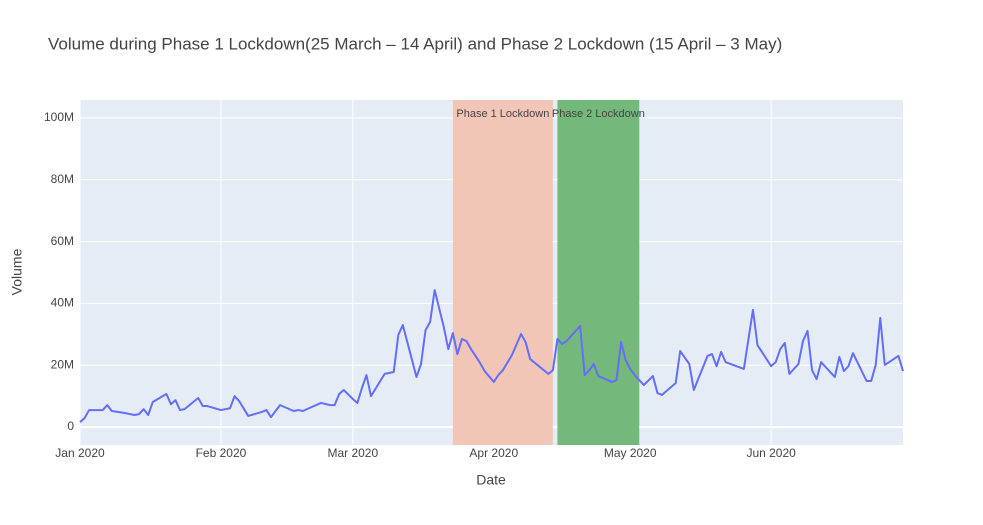  What do you see at coordinates (771, 453) in the screenshot?
I see `x-tick-label: Jun 2020` at bounding box center [771, 453].